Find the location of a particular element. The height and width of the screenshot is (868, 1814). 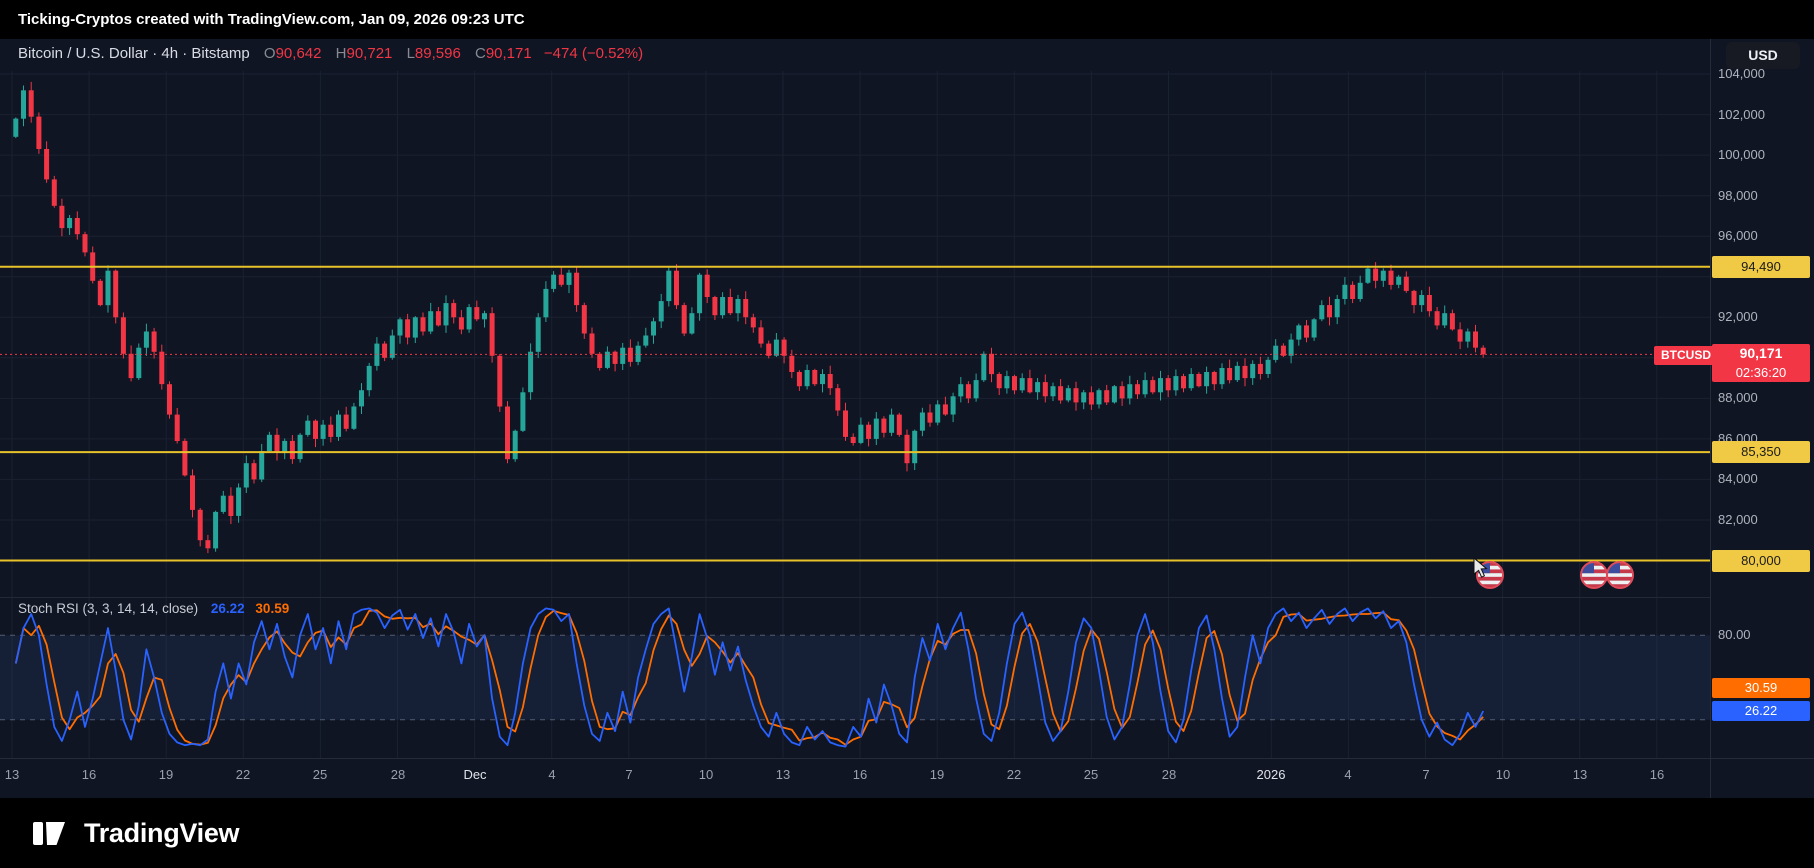

symbol-title: Bitcoin / U.S. Dollar · 4h · Bitstamp is located at coordinates (134, 53).